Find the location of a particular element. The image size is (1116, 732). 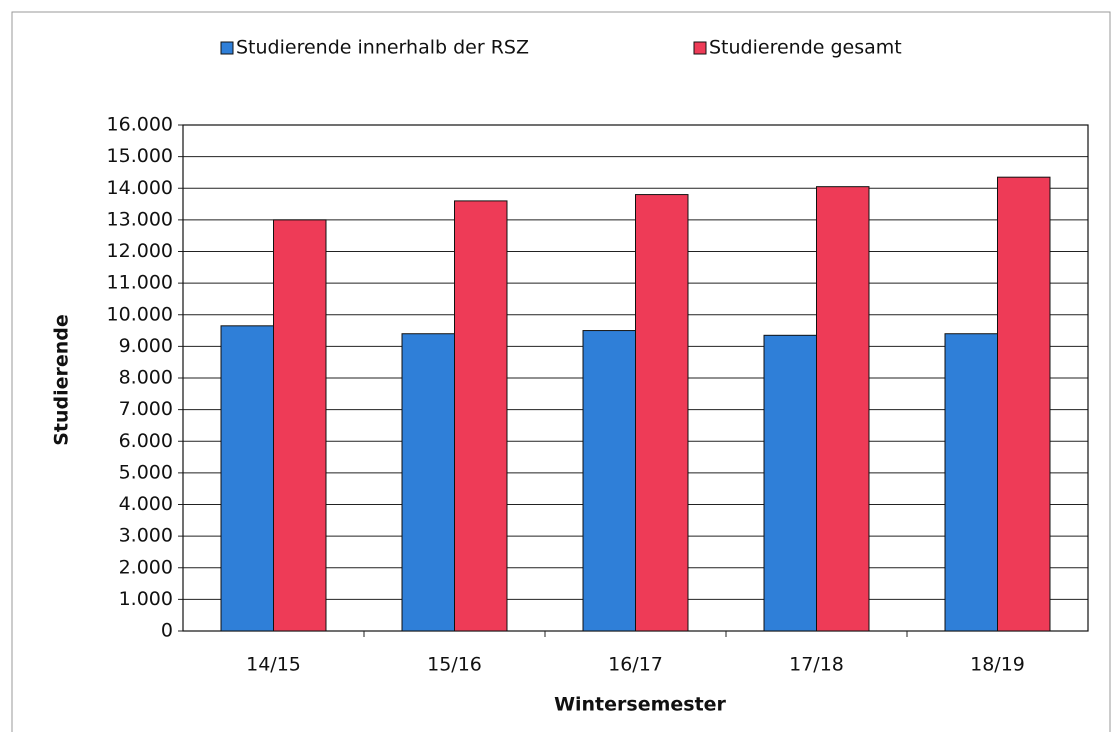

y-tick-label: 5.000 is located at coordinates (146, 472).